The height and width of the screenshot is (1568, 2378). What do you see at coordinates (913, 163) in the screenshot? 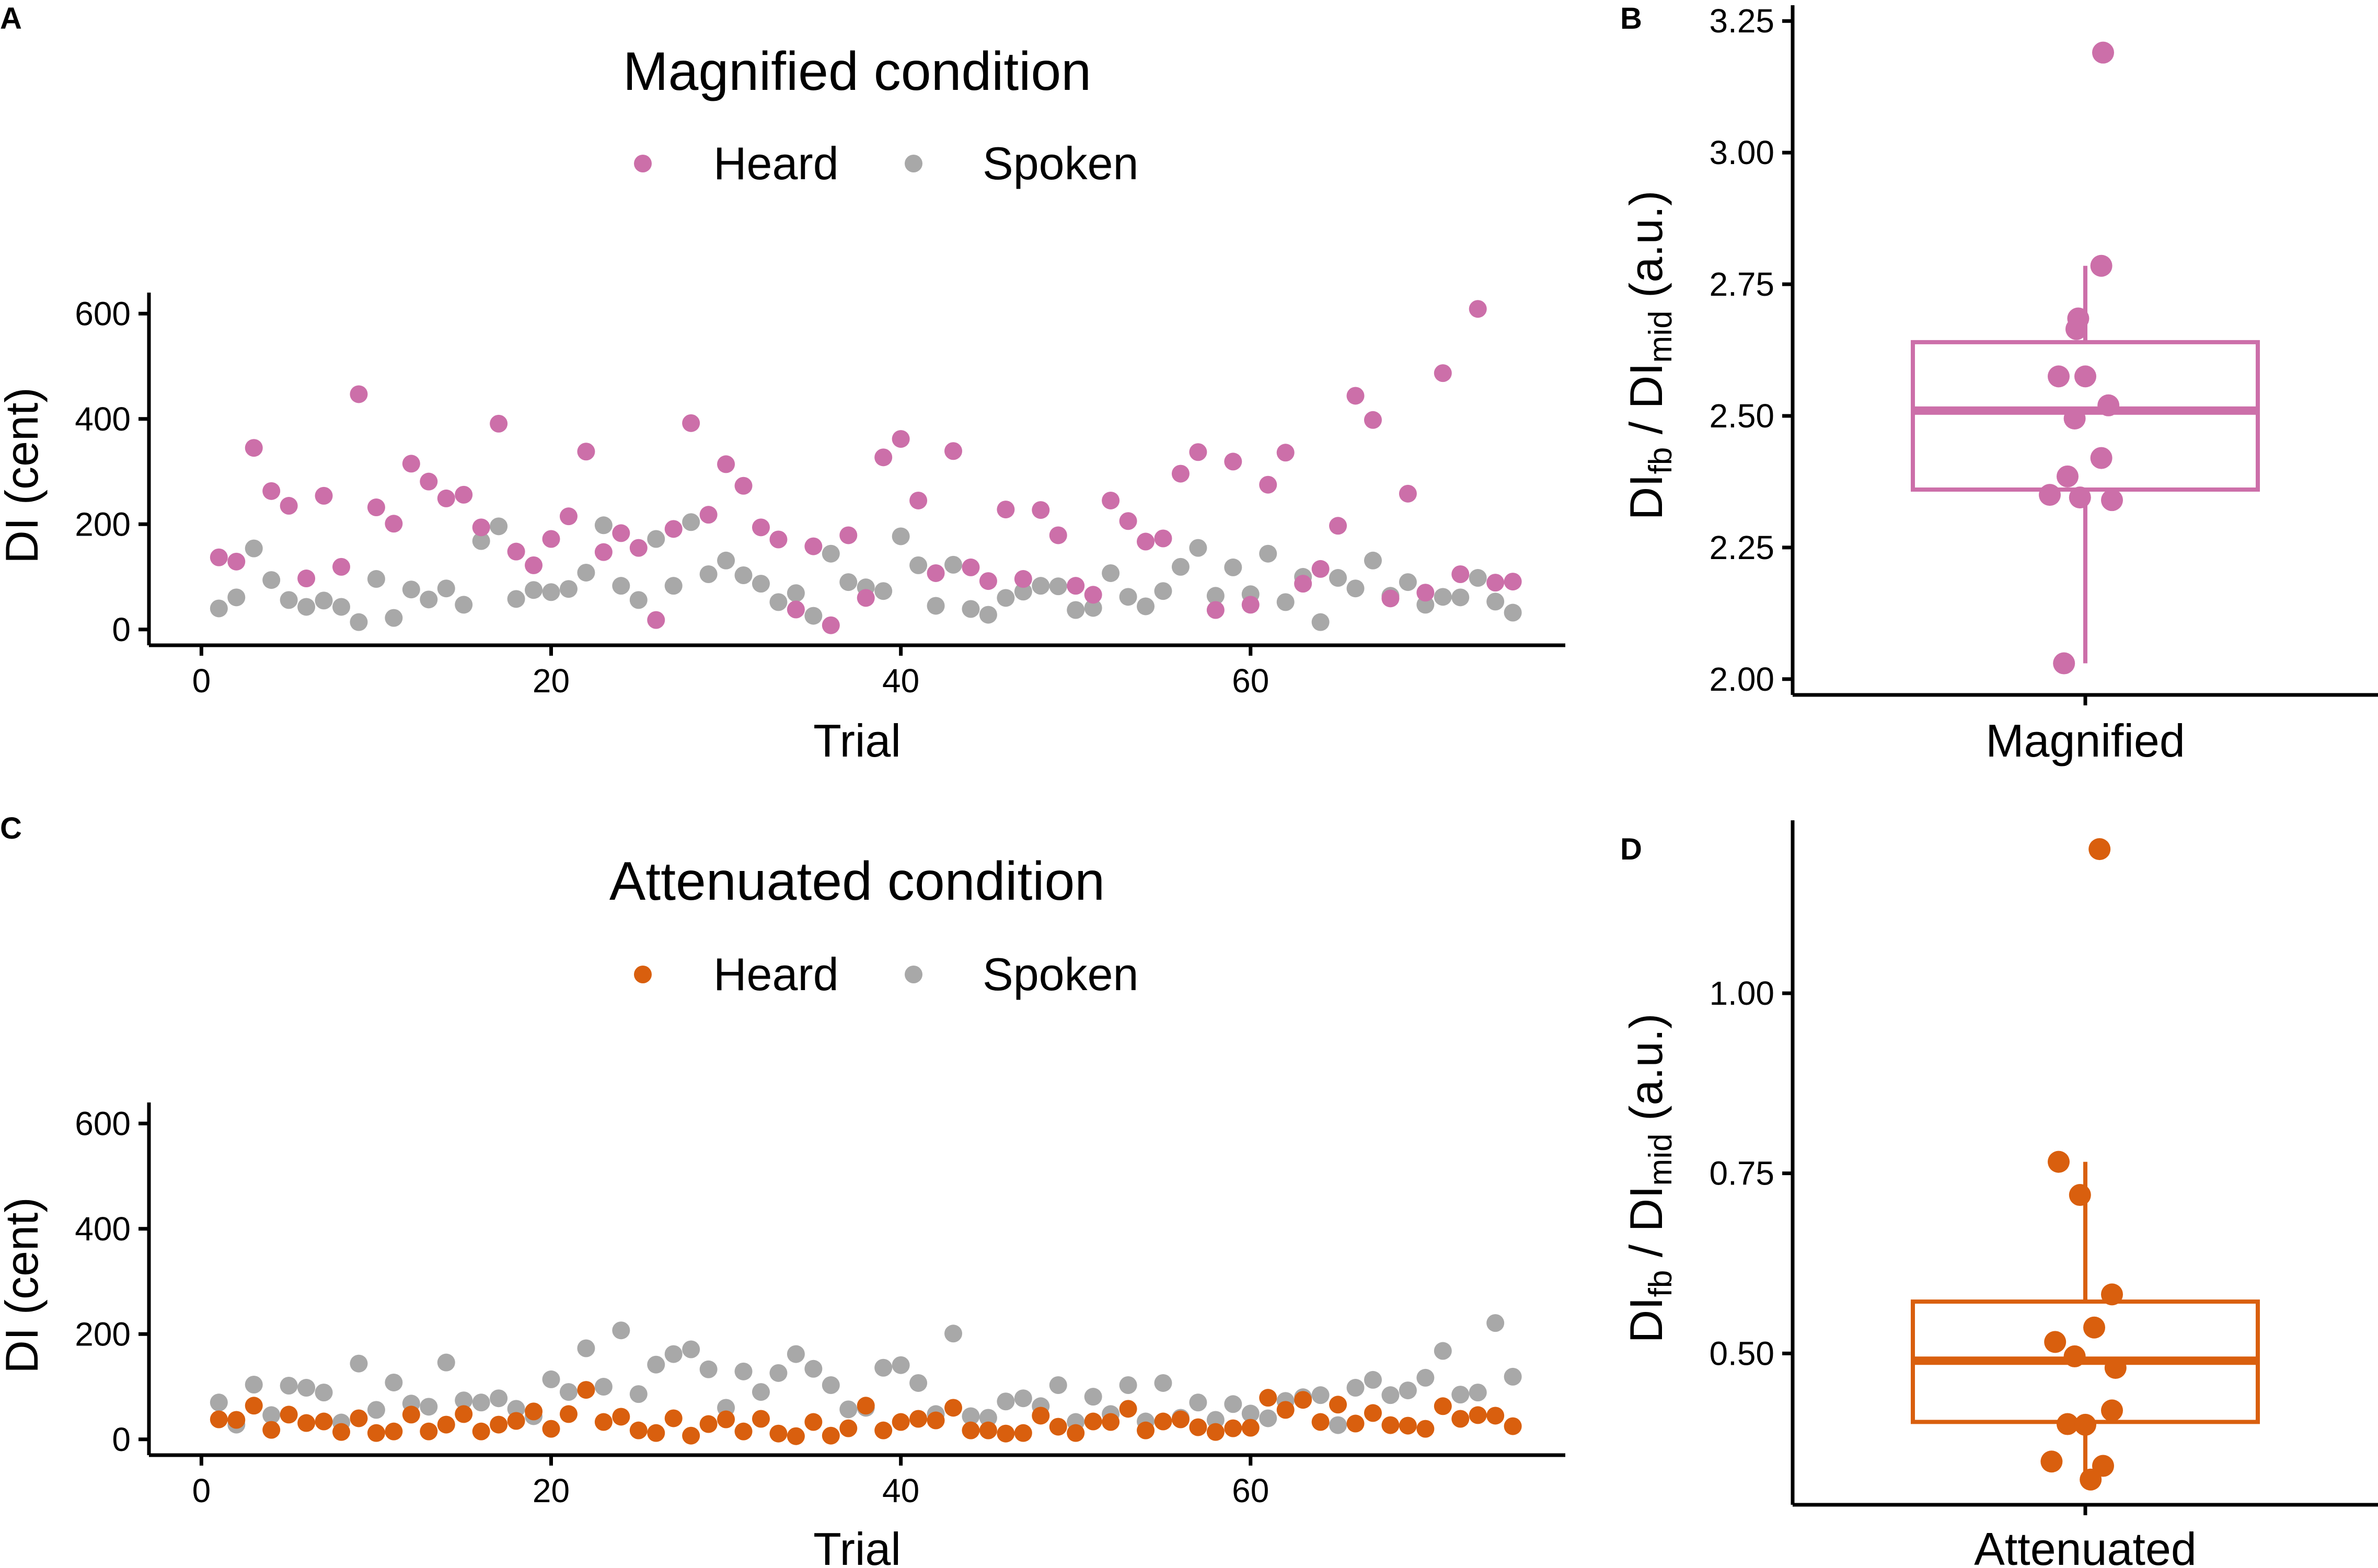
I see `legend-spoken-marker` at bounding box center [913, 163].